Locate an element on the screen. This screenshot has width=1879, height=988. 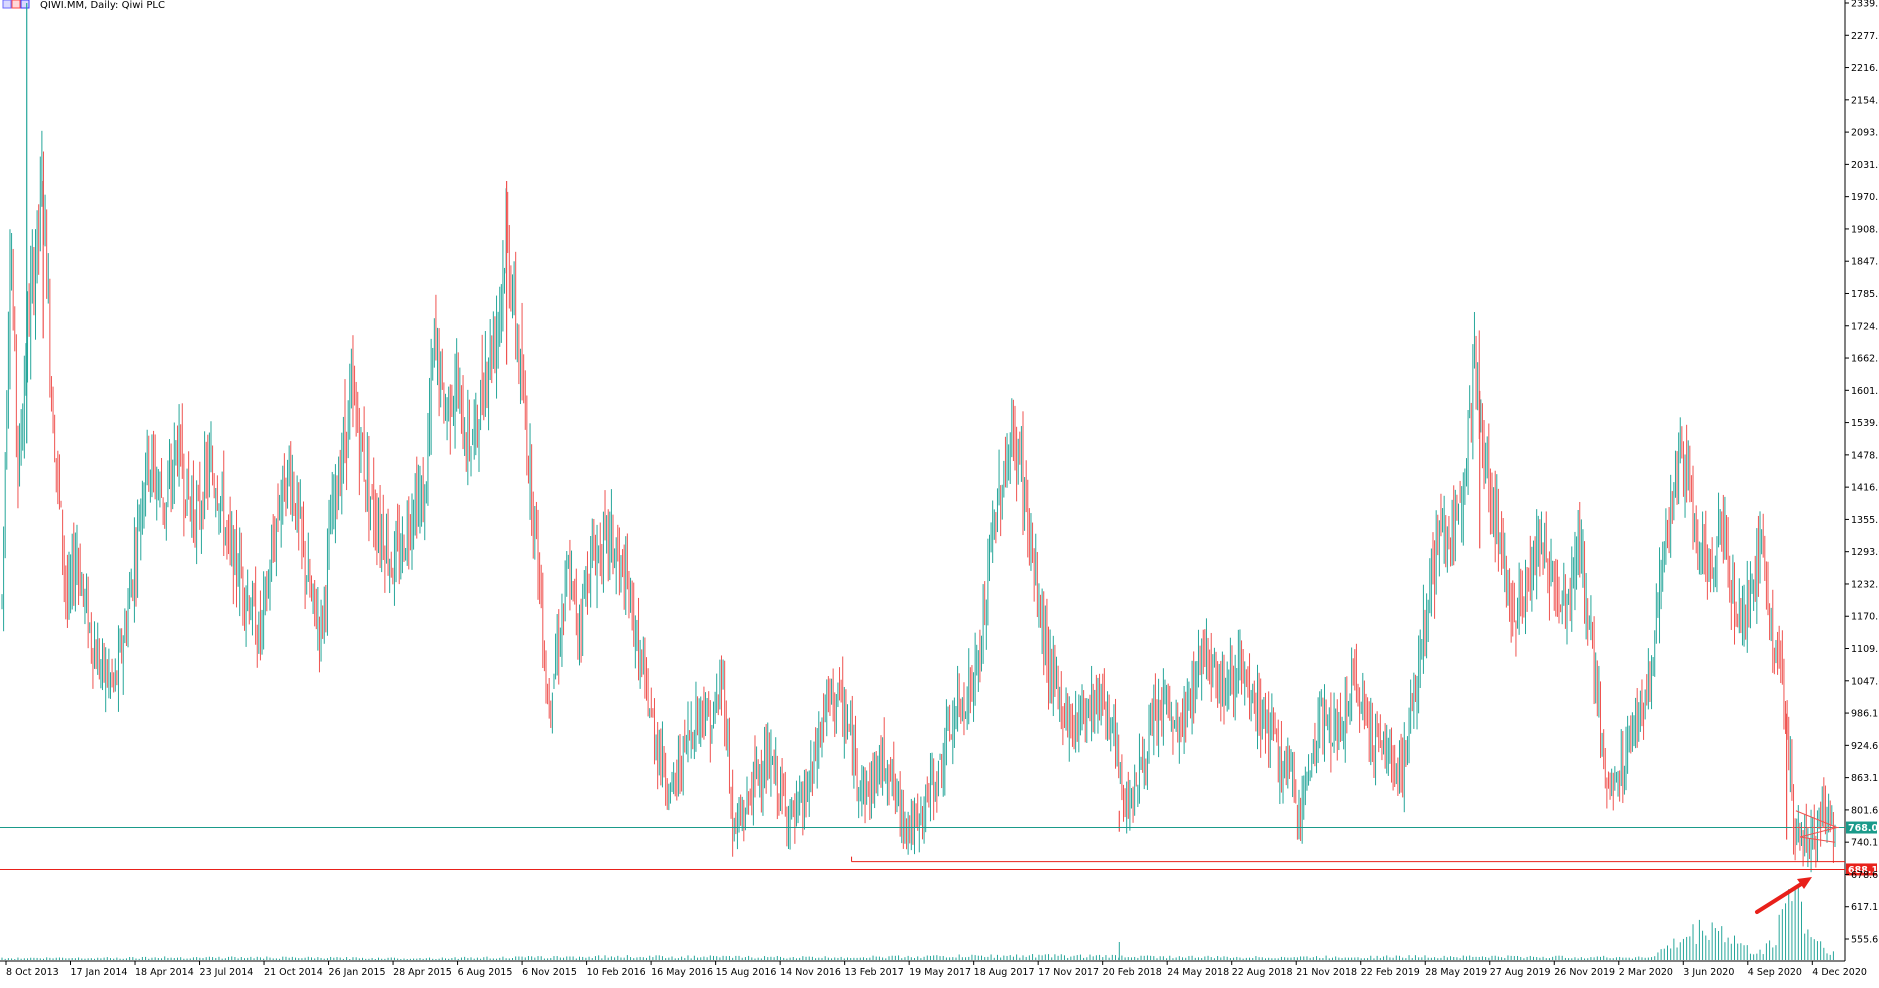
time-tick-label: 21 Nov 2018 is located at coordinates (1326, 972).